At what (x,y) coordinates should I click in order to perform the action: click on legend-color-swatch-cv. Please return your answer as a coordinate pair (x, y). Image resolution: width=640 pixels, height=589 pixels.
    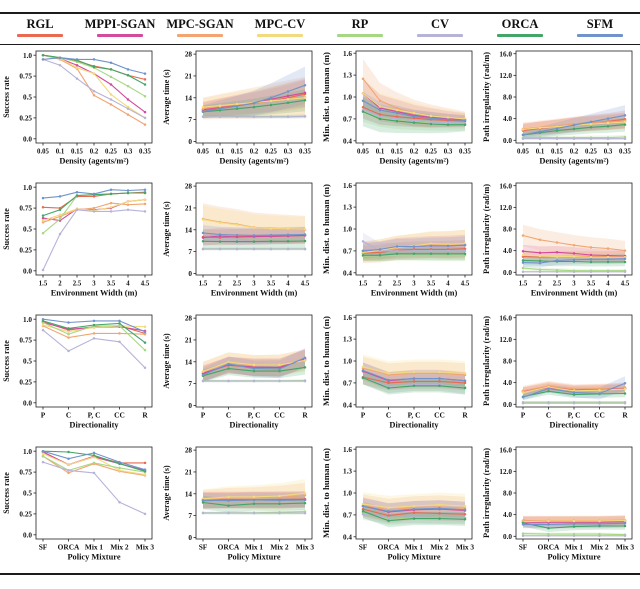
    Looking at the image, I should click on (440, 35).